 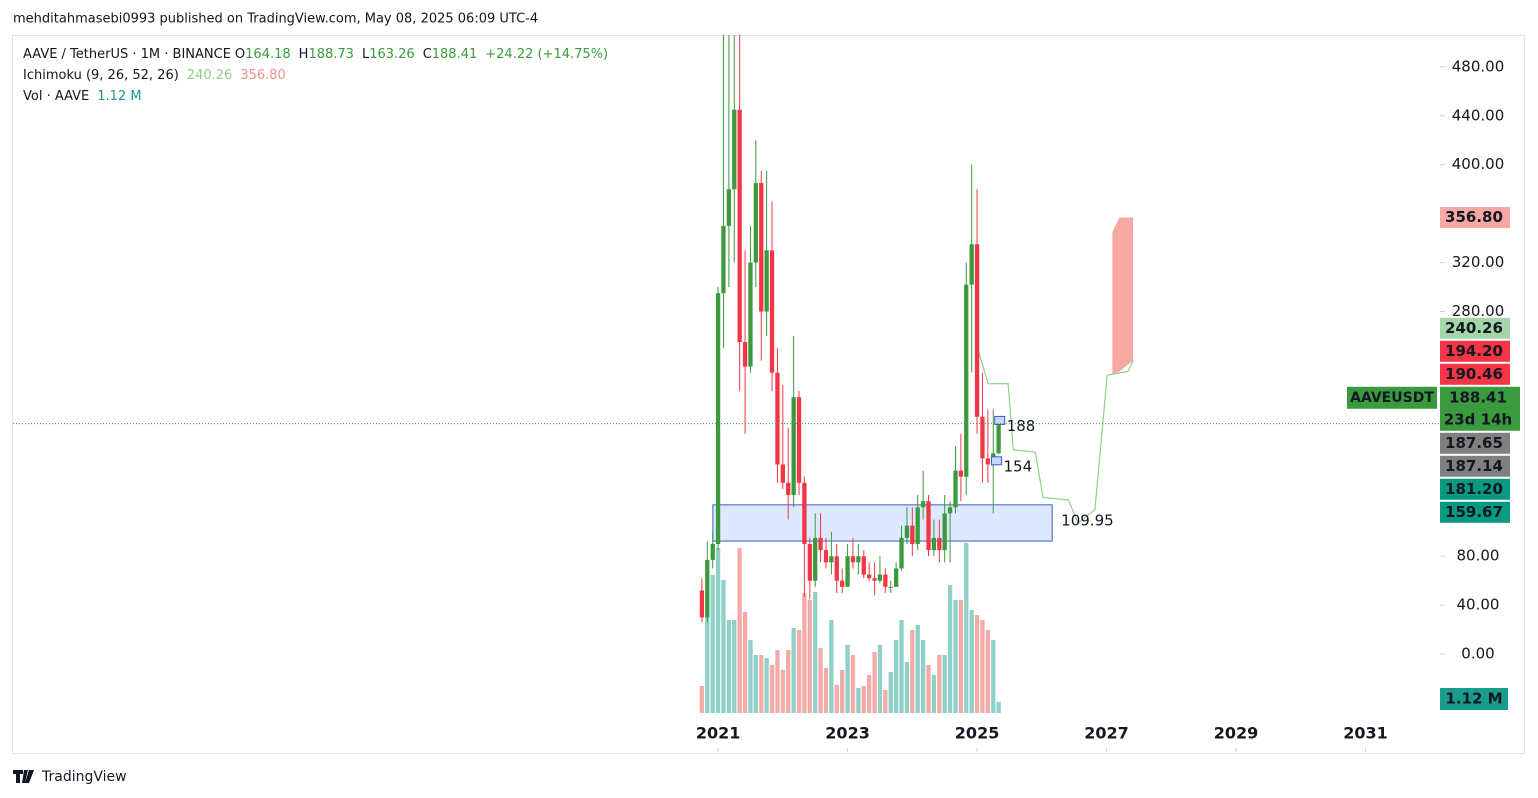 What do you see at coordinates (847, 733) in the screenshot?
I see `x-tick-label: 2023` at bounding box center [847, 733].